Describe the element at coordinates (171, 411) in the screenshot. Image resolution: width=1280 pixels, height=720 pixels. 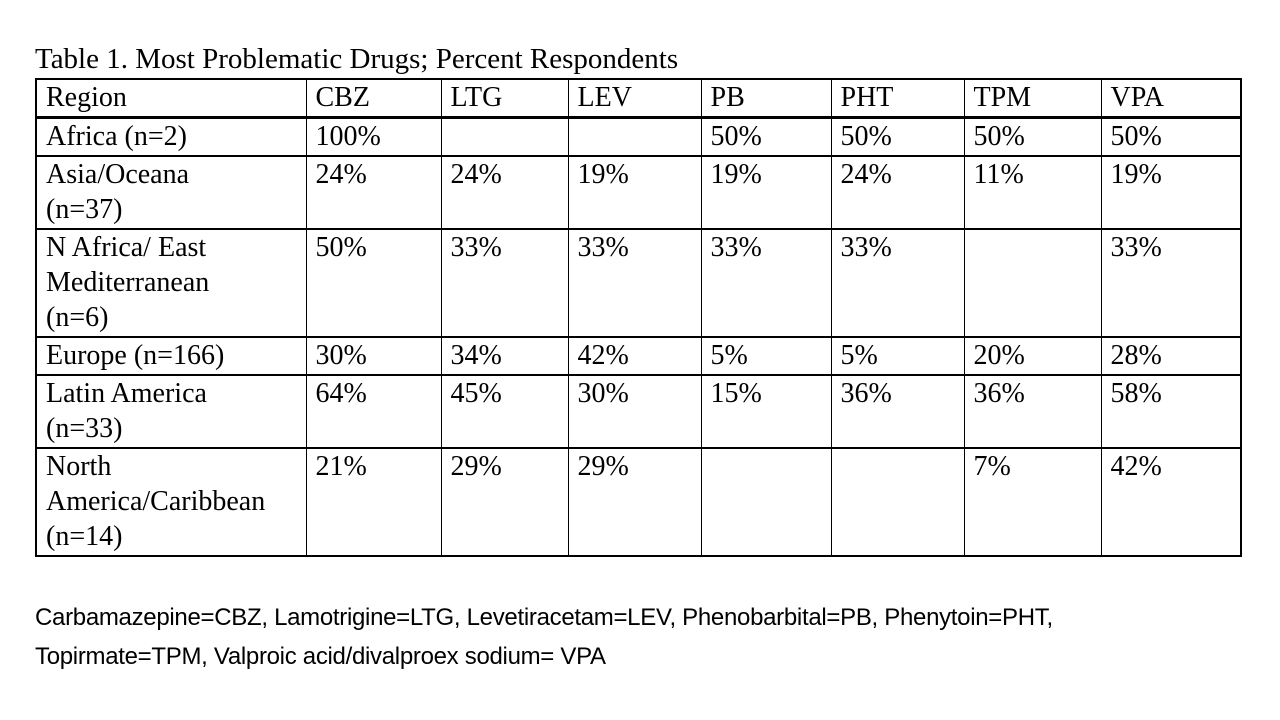
I see `region-cell: Latin America (n=33)` at that location.